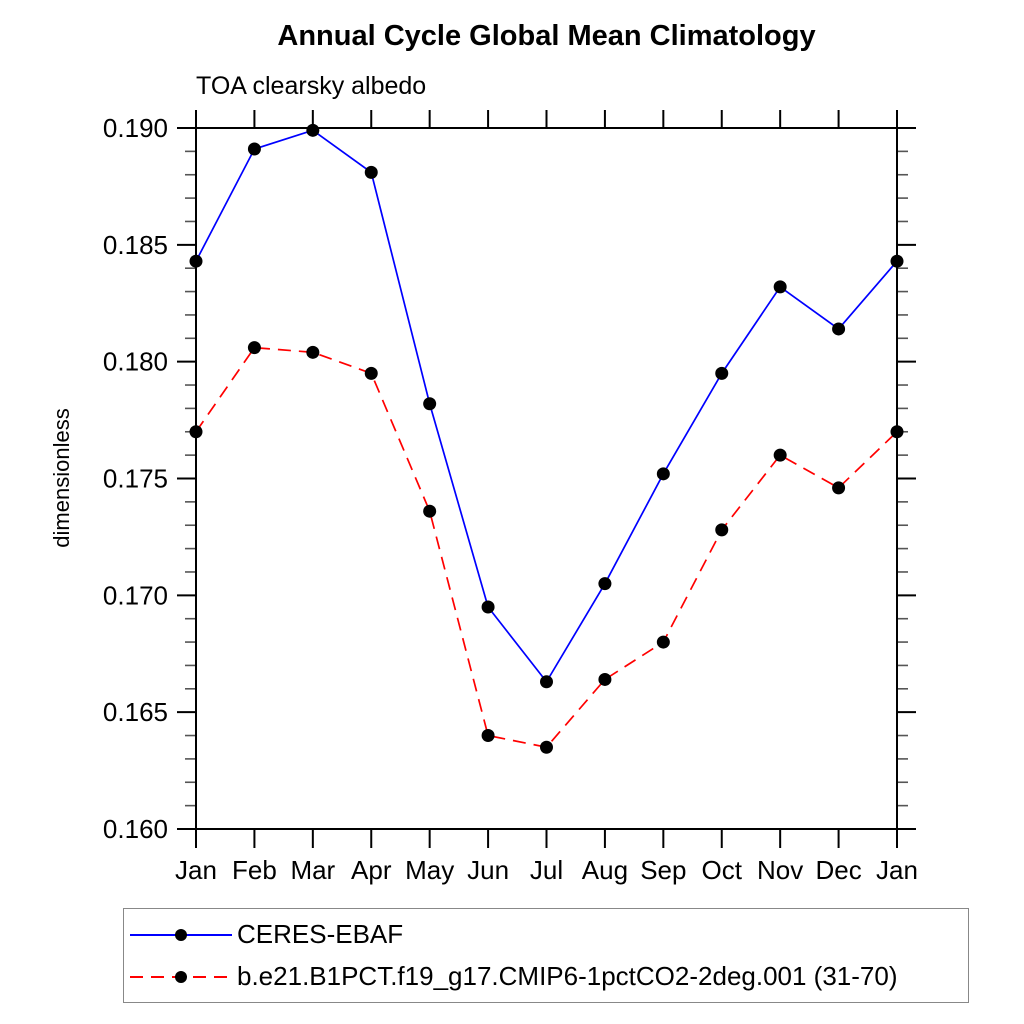 The height and width of the screenshot is (1024, 1024). Describe the element at coordinates (135, 245) in the screenshot. I see `y-axis-tick-label: 0.185` at that location.